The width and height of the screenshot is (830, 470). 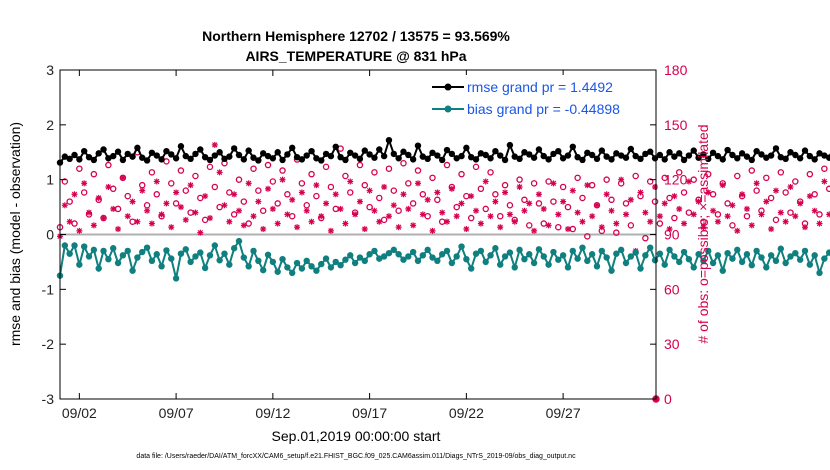 What do you see at coordinates (15, 234) in the screenshot?
I see `y-axis-label-left: rmse and bias (model - observation)` at bounding box center [15, 234].